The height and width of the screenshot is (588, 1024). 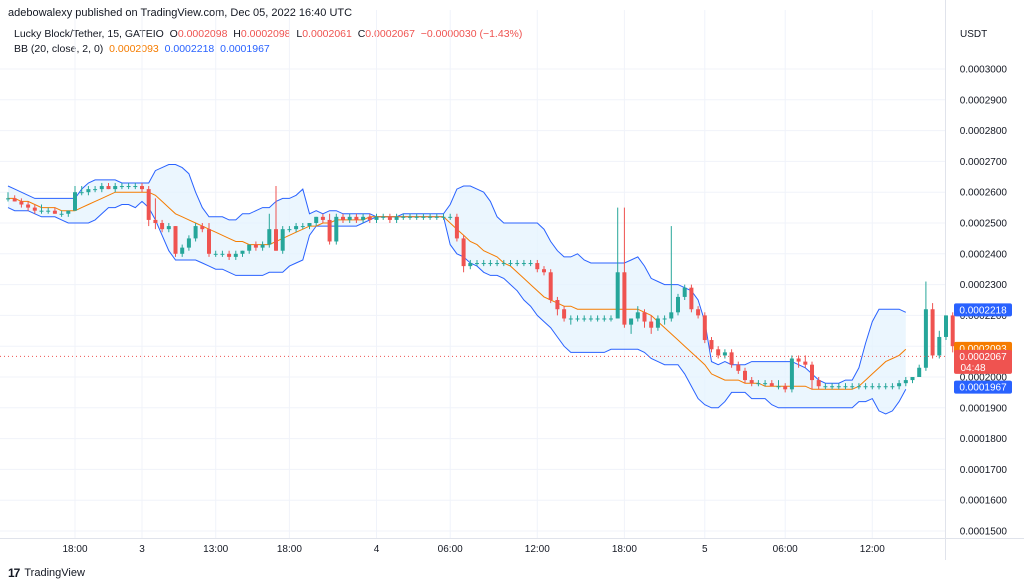 What do you see at coordinates (537, 549) in the screenshot?
I see `x-tick-label: 12:00` at bounding box center [537, 549].